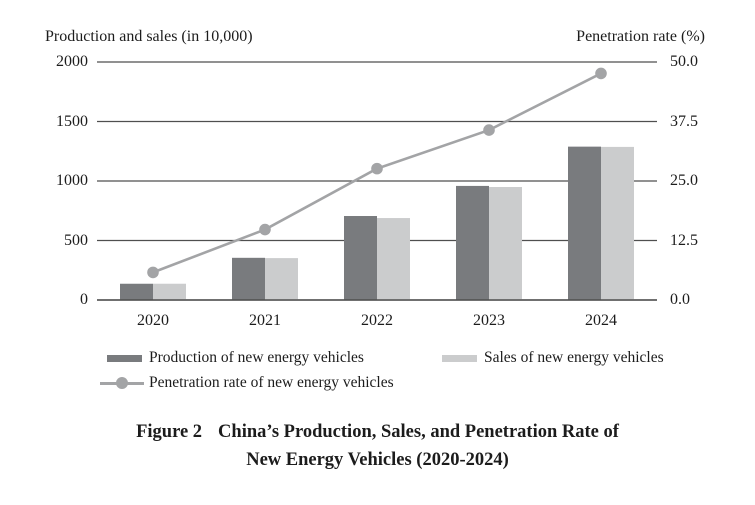 The height and width of the screenshot is (505, 755). I want to click on bar-production-2022, so click(360, 258).